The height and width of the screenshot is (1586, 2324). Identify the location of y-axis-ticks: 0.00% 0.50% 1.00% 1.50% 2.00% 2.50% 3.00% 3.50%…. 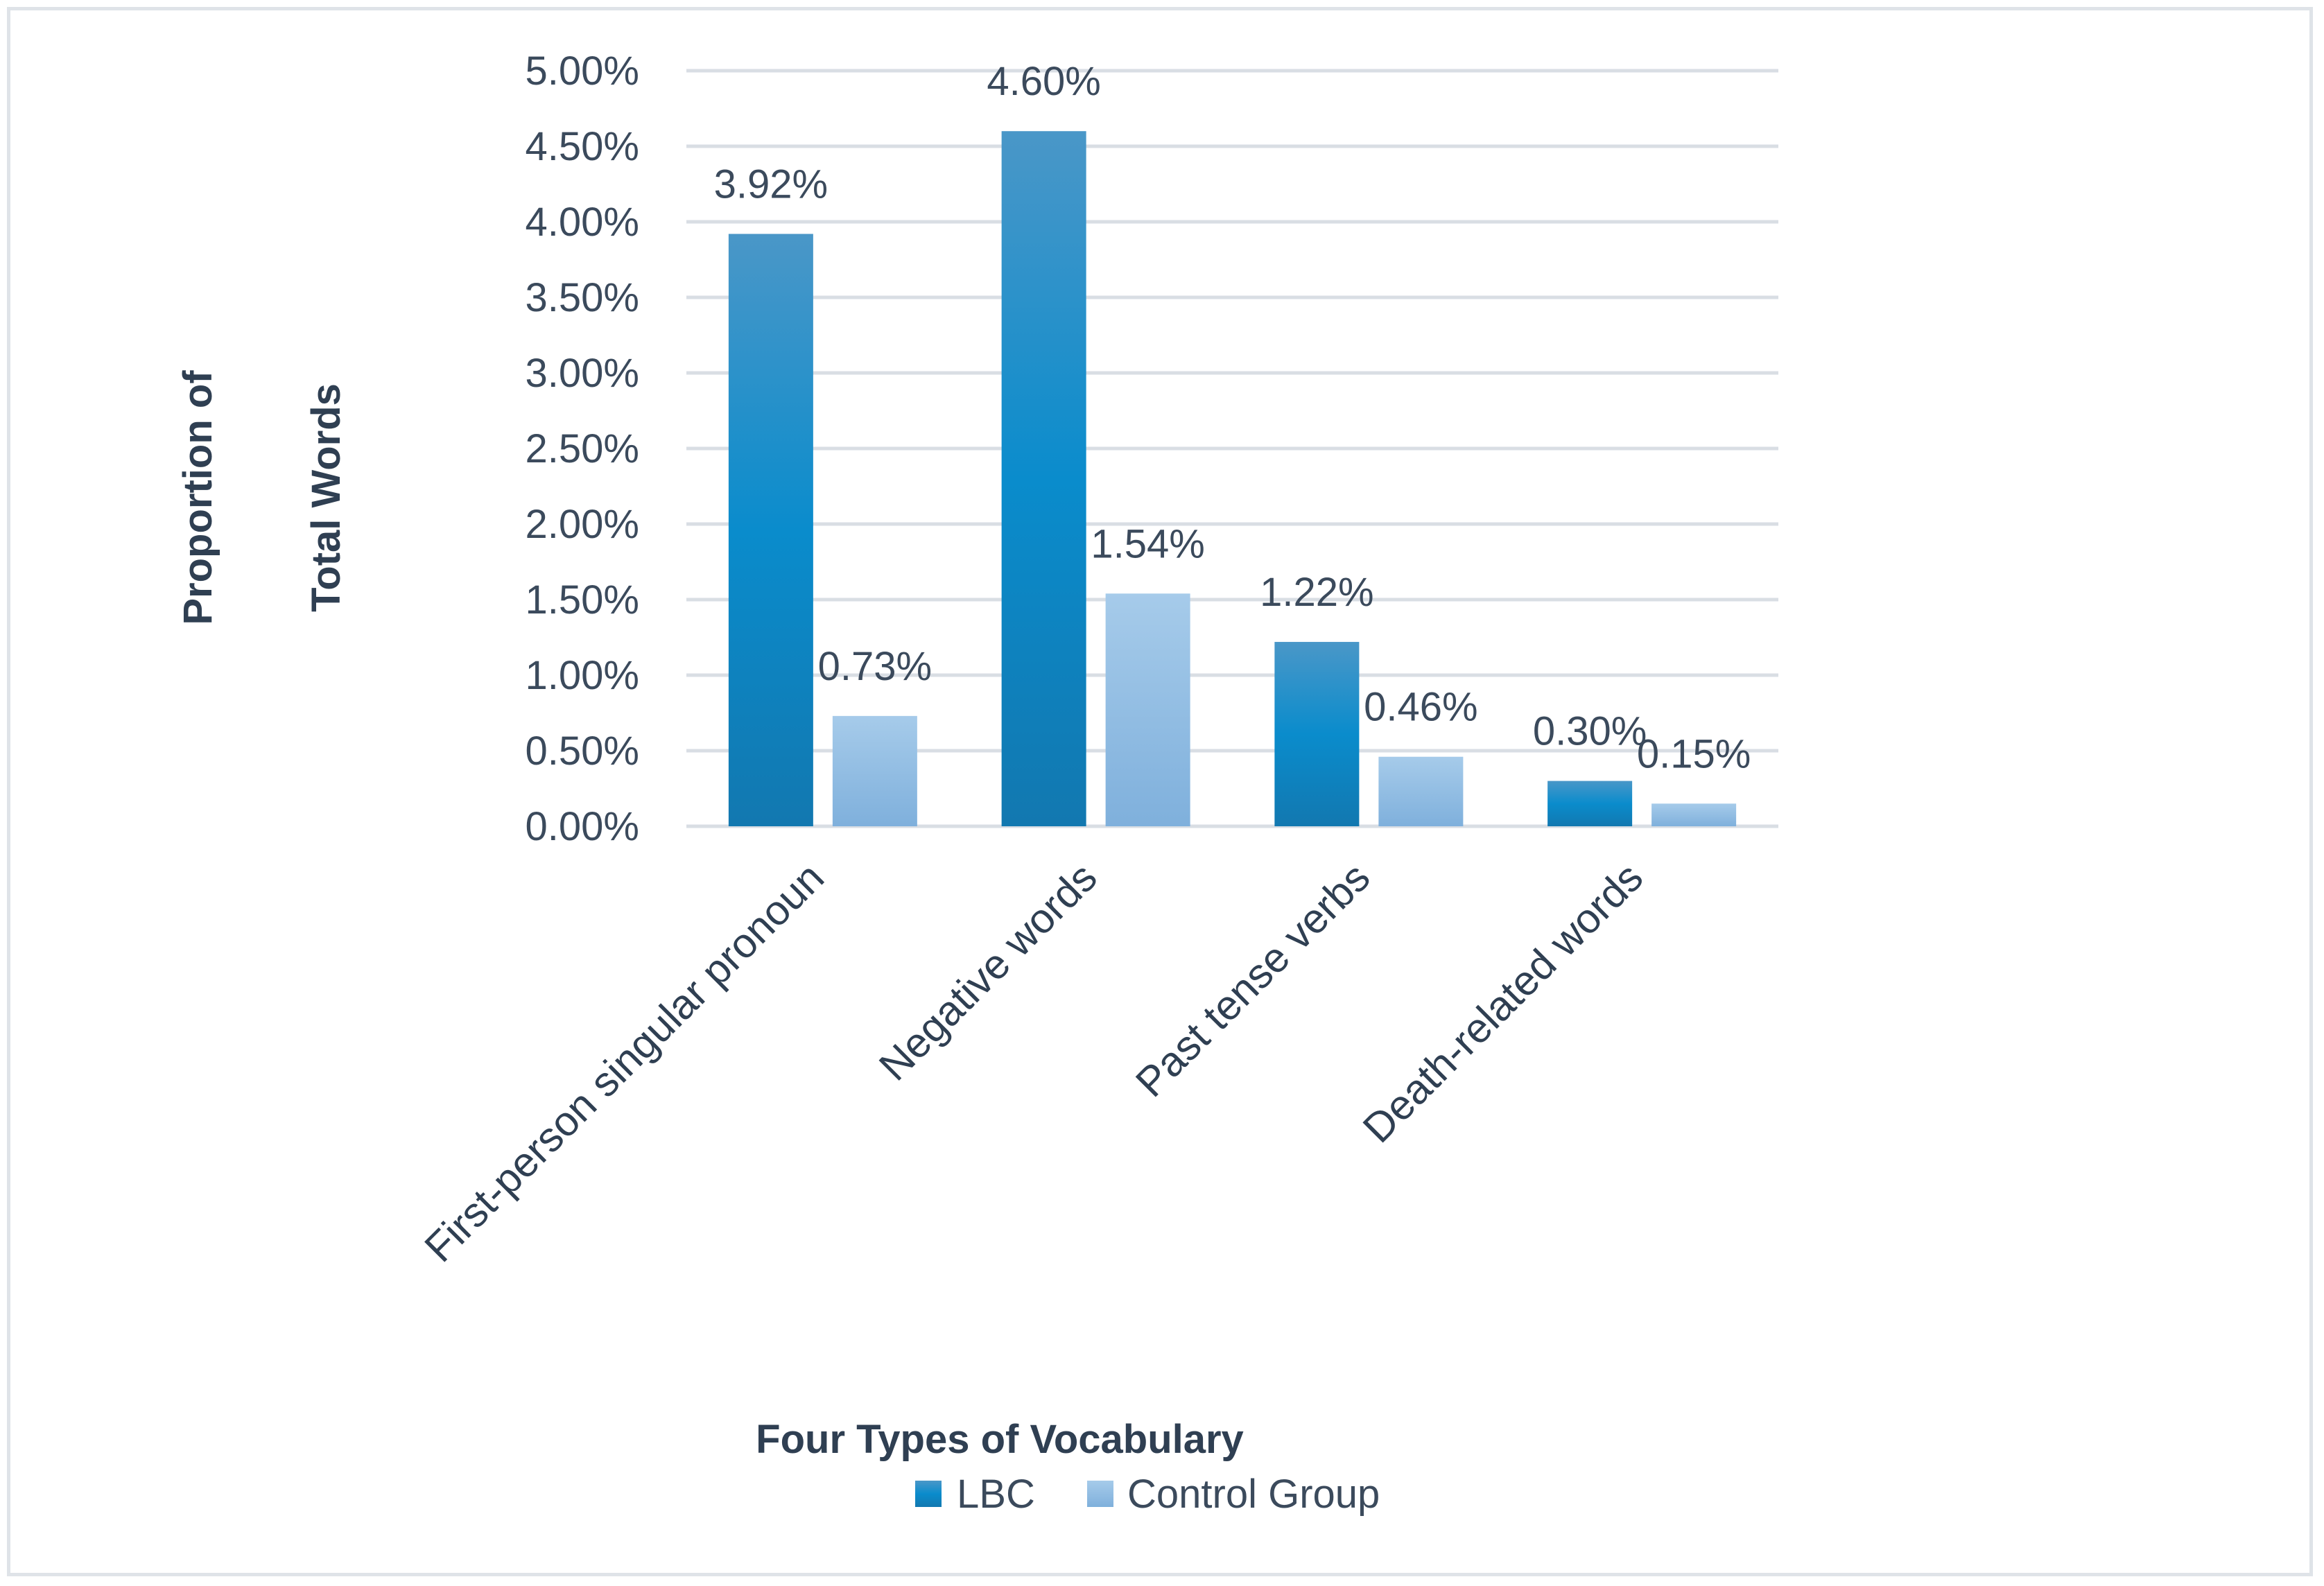
(582, 449).